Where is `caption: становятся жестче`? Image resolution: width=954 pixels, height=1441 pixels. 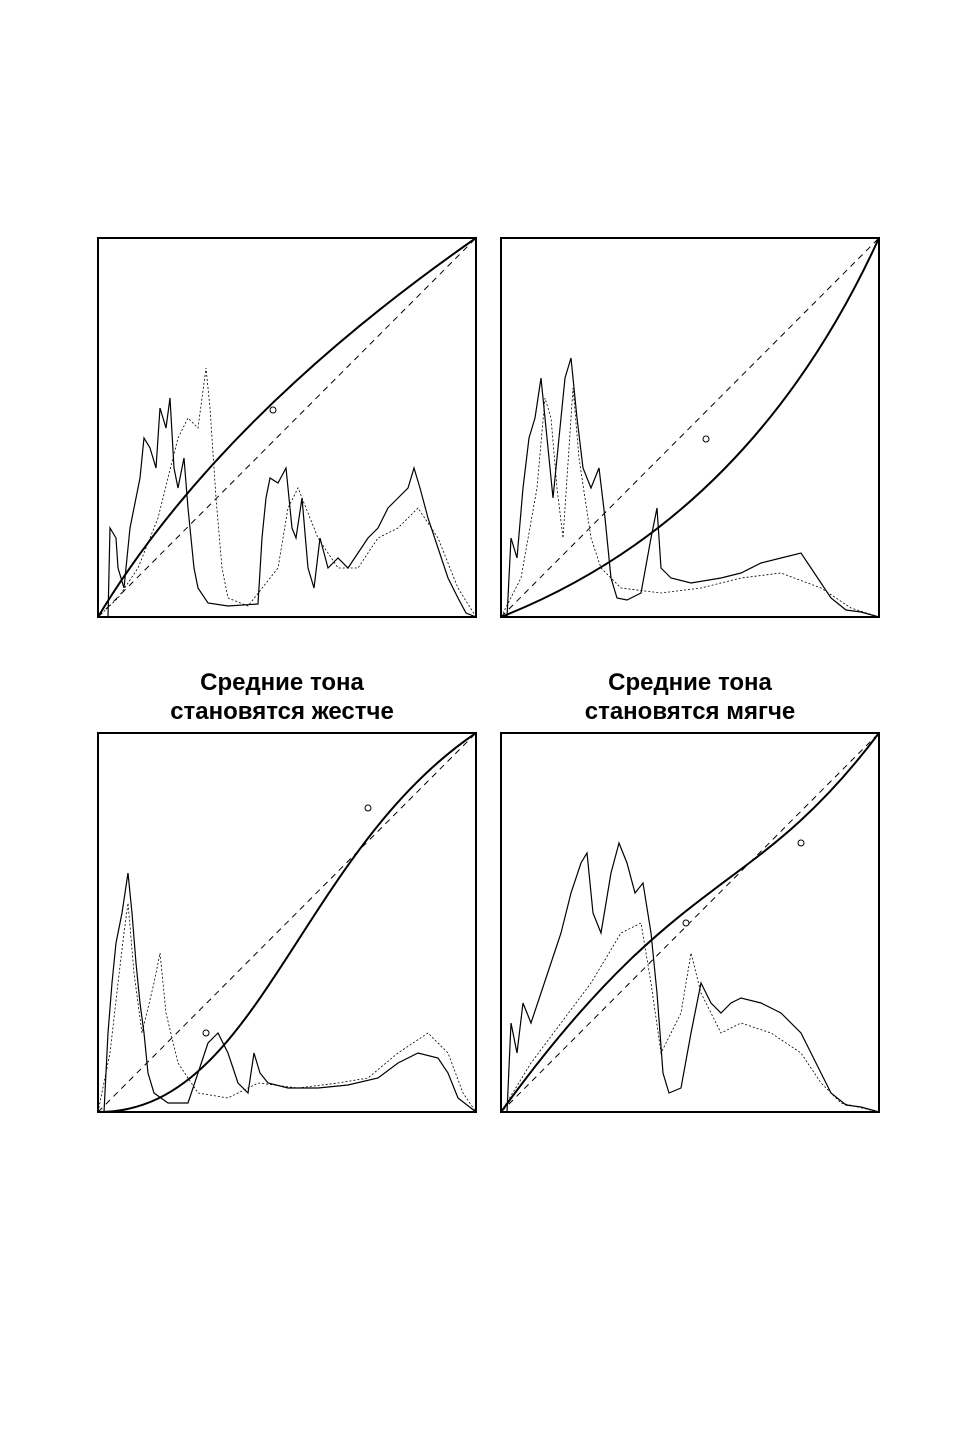
caption: становятся жестче is located at coordinates (282, 711).